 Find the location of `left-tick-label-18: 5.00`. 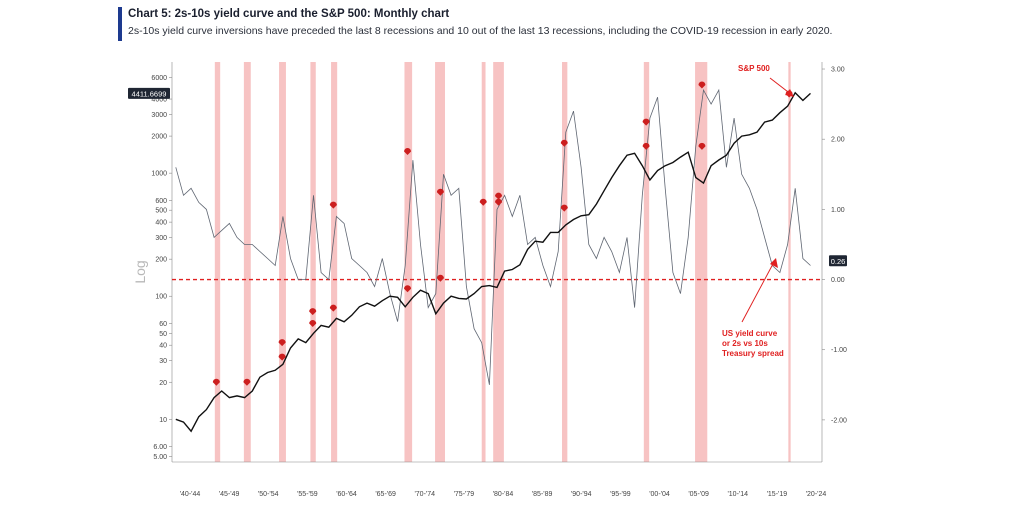

left-tick-label-18: 5.00 is located at coordinates (160, 457).